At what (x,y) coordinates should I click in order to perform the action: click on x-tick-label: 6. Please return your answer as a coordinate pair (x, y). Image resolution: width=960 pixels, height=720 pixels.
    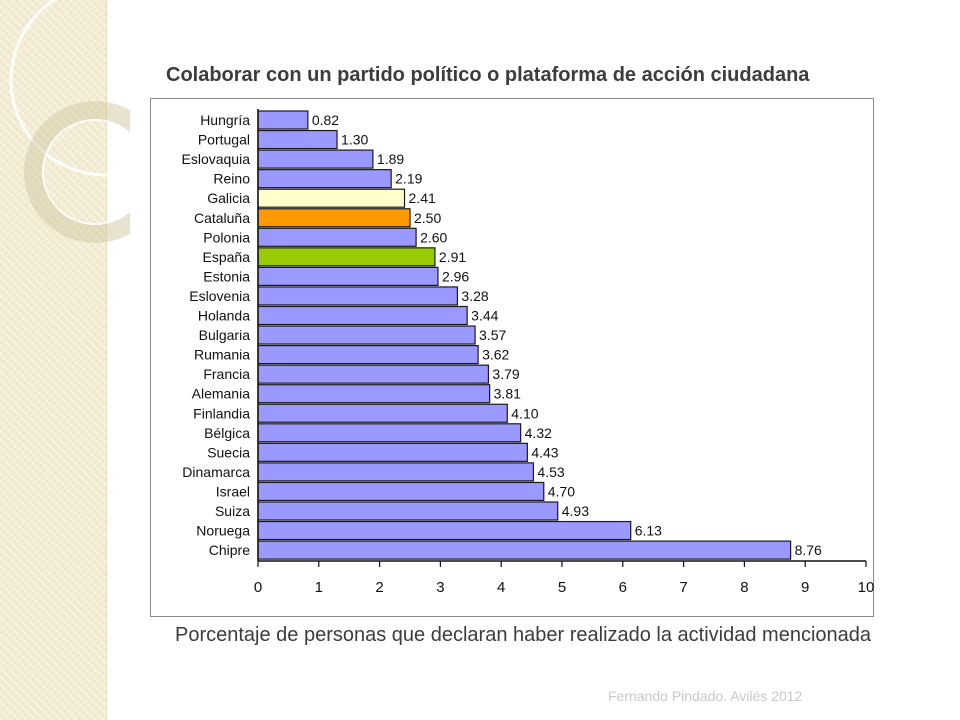
    Looking at the image, I should click on (623, 587).